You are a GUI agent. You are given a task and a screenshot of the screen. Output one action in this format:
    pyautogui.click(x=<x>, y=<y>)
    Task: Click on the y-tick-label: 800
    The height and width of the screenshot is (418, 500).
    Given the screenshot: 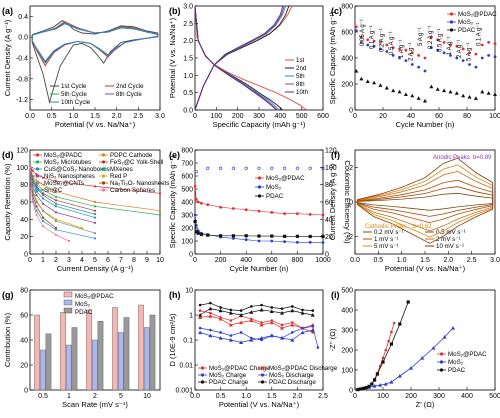 What is the action you would take?
    pyautogui.click(x=187, y=151)
    